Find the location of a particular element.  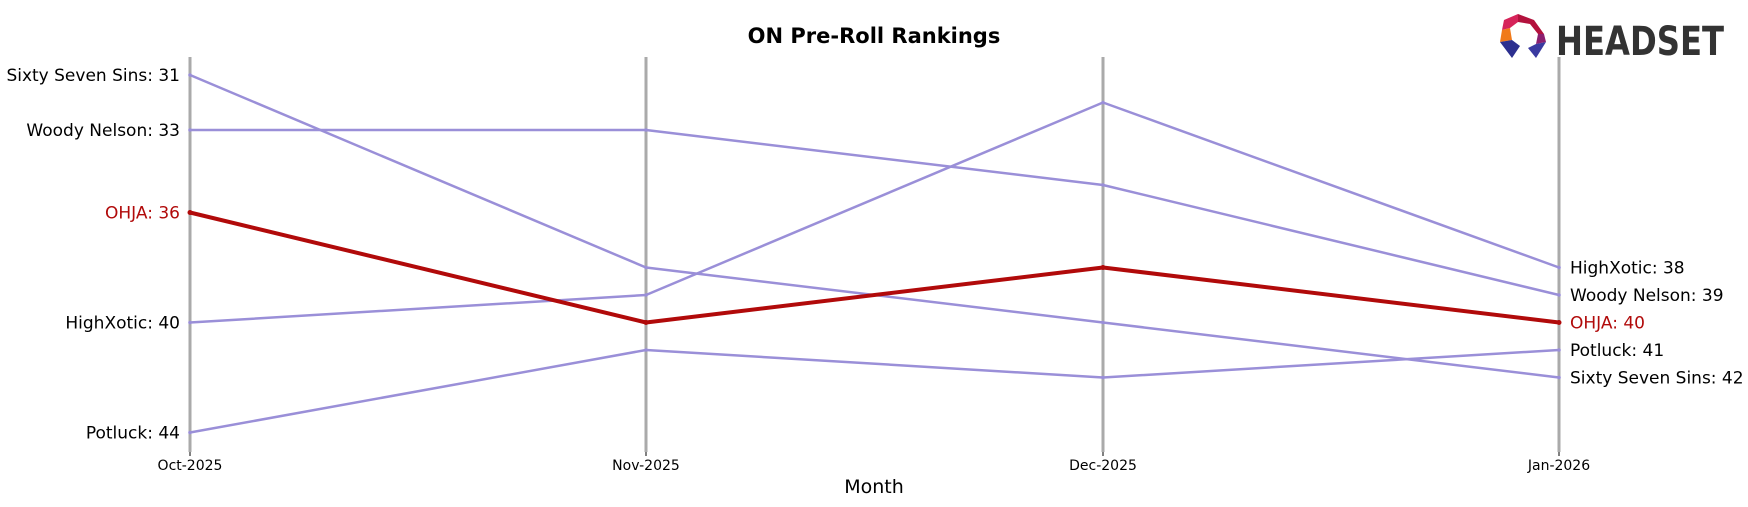

x-tick-label: Nov-2025 is located at coordinates (646, 466).